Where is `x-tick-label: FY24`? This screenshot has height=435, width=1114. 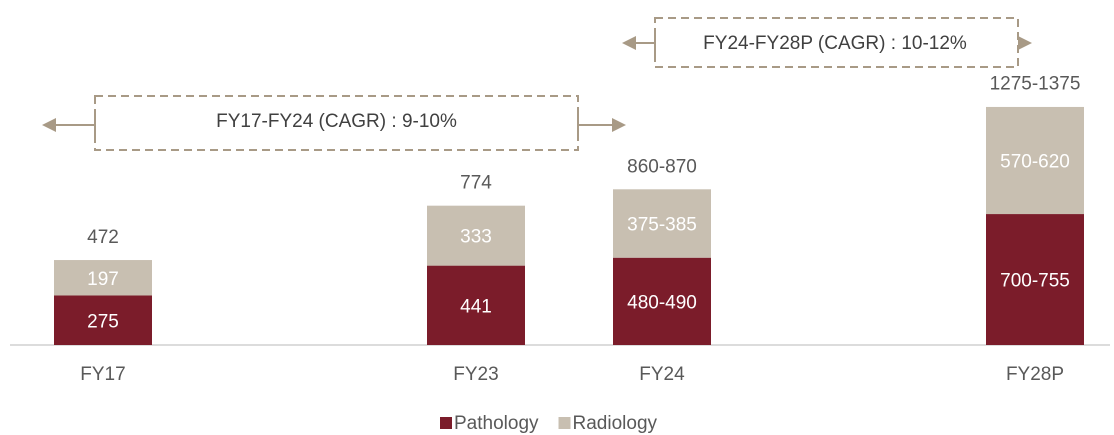
x-tick-label: FY24 is located at coordinates (662, 374).